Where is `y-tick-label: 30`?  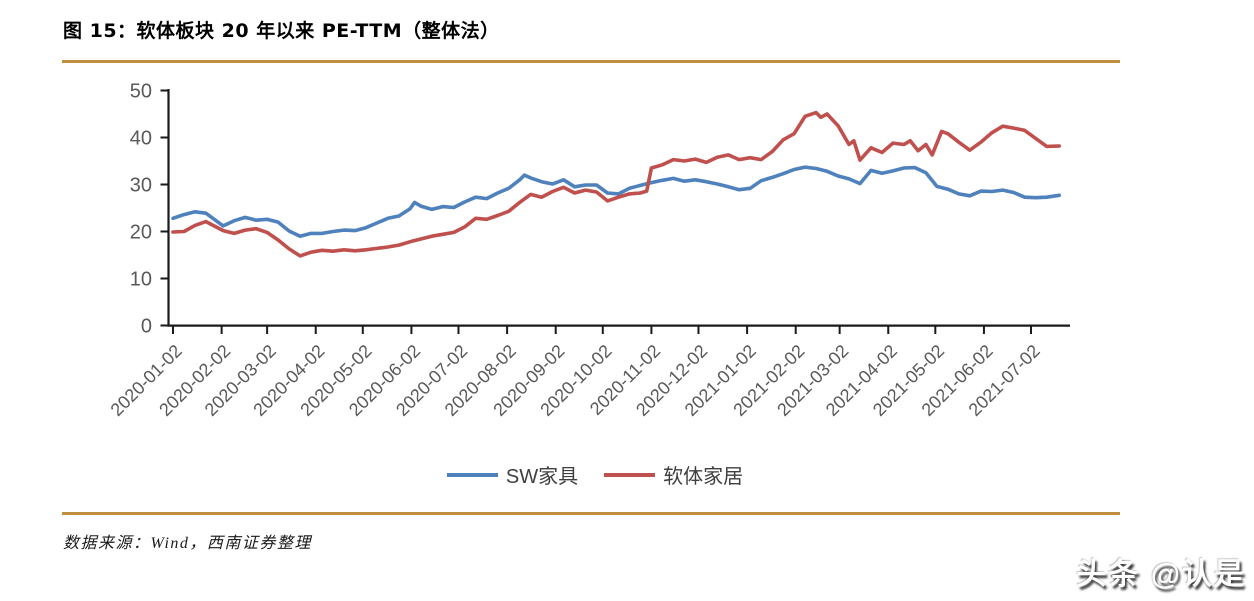
y-tick-label: 30 is located at coordinates (141, 186).